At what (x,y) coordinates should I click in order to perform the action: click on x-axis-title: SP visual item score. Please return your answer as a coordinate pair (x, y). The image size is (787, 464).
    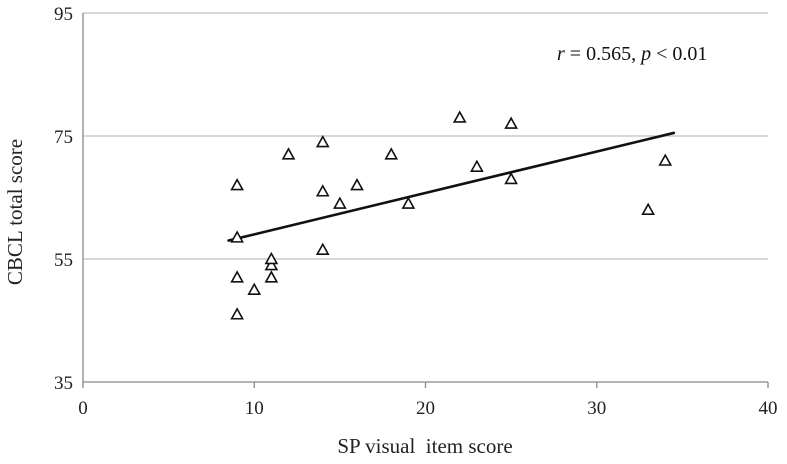
    Looking at the image, I should click on (424, 446).